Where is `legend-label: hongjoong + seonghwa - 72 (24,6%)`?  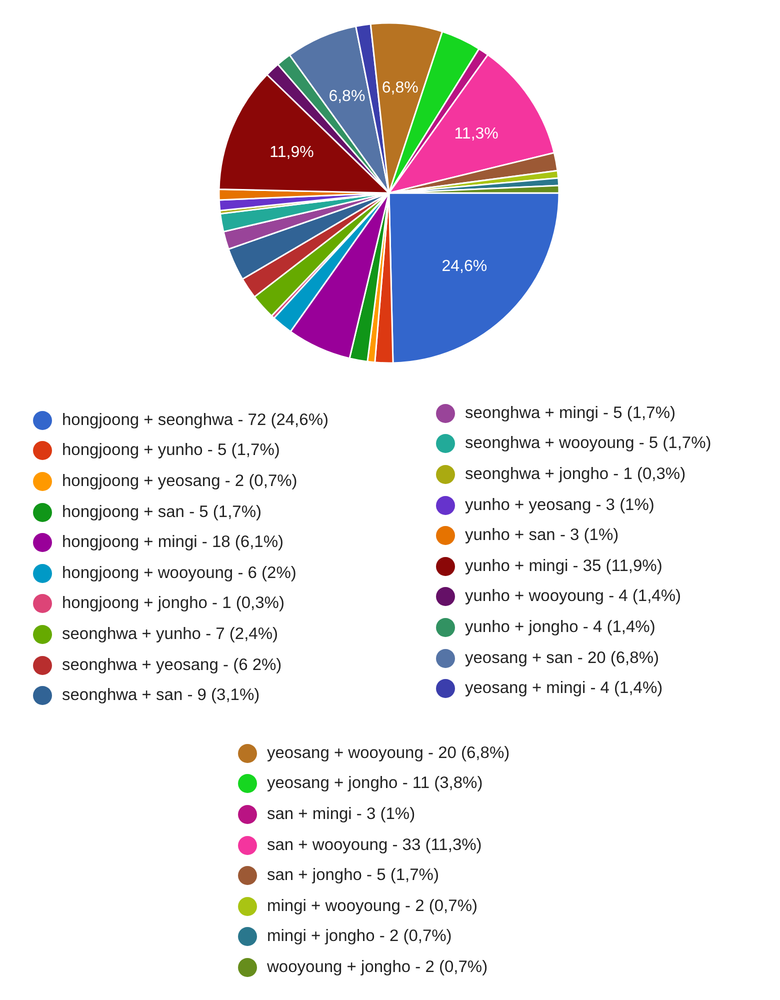
legend-label: hongjoong + seonghwa - 72 (24,6%) is located at coordinates (195, 420).